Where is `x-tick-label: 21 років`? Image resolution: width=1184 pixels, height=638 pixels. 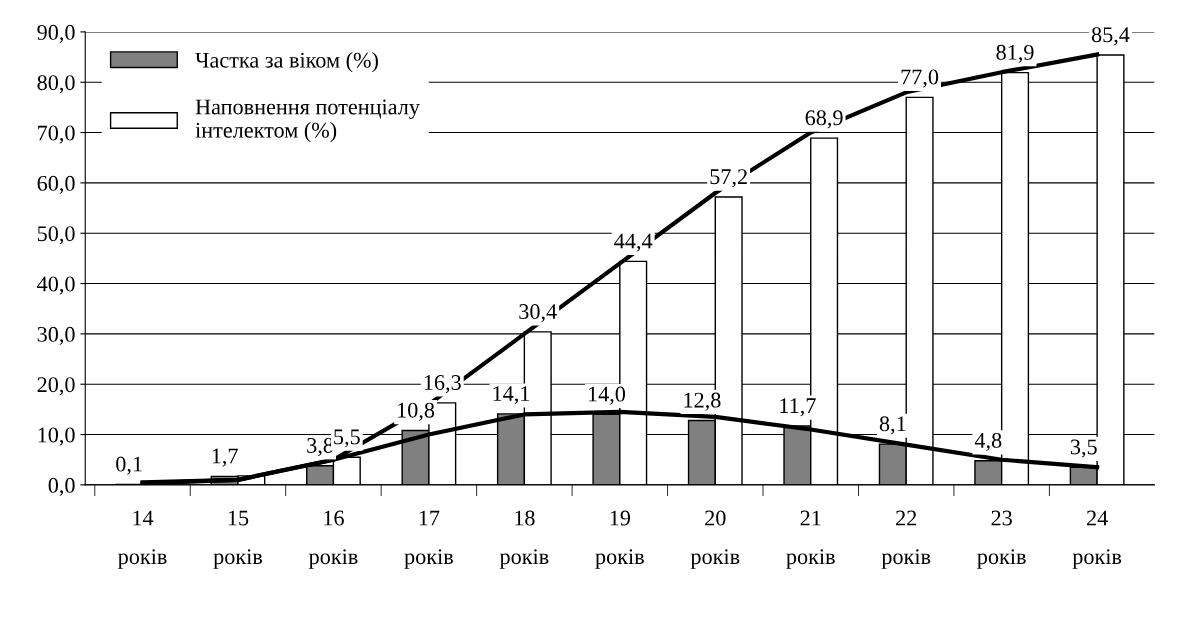
x-tick-label: 21 років is located at coordinates (810, 539).